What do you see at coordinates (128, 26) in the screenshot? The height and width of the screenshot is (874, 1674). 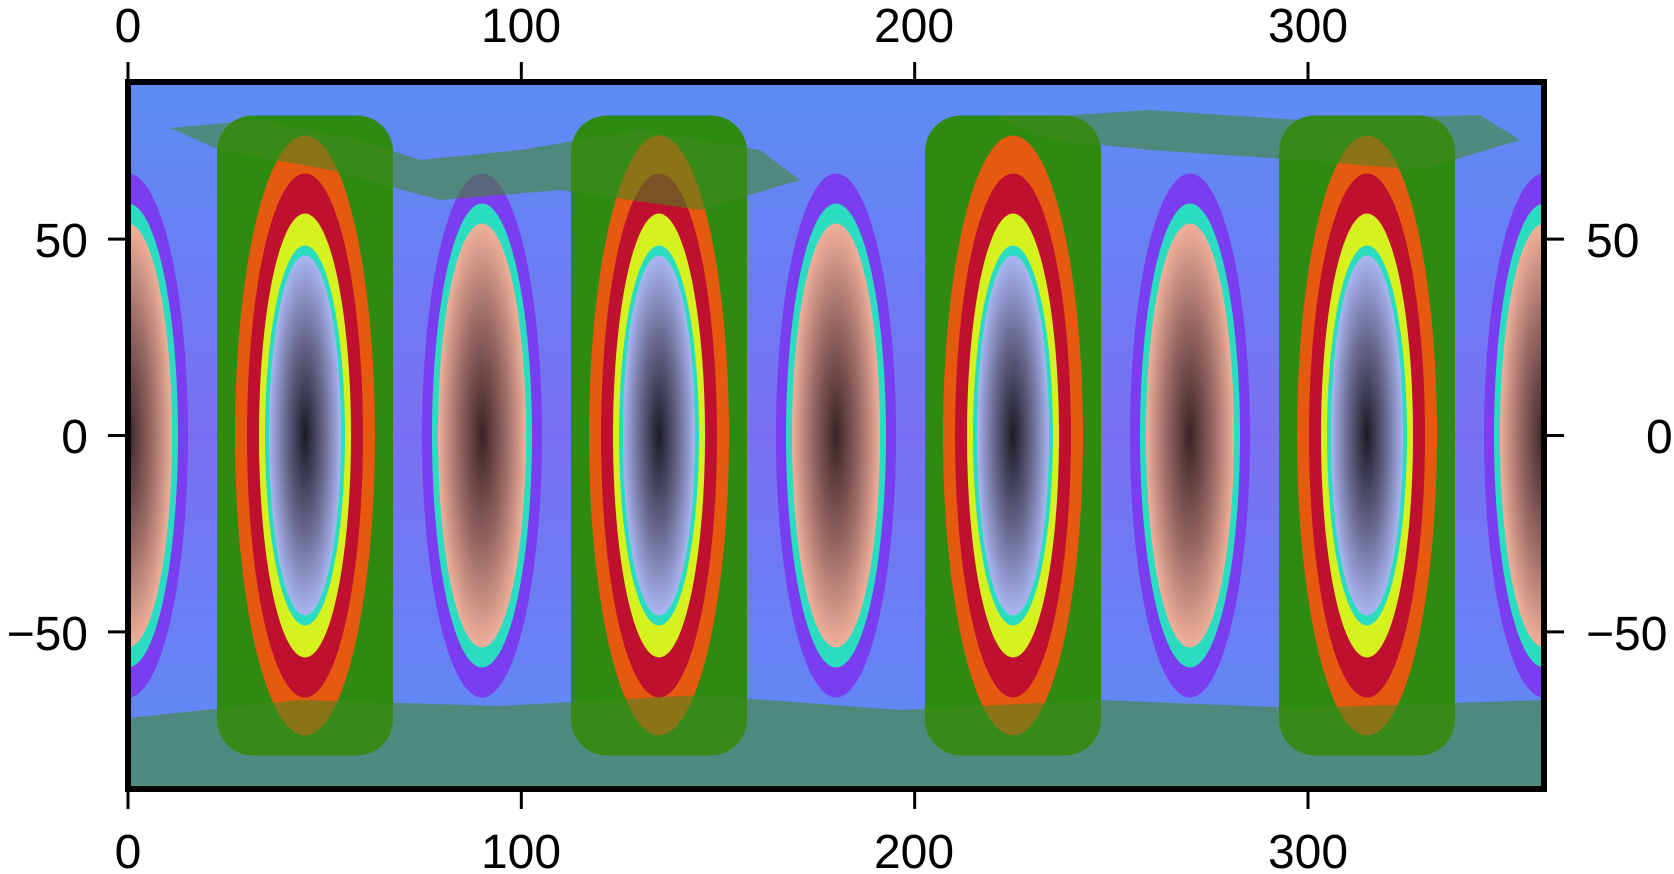 I see `top-x-label-0: 0` at bounding box center [128, 26].